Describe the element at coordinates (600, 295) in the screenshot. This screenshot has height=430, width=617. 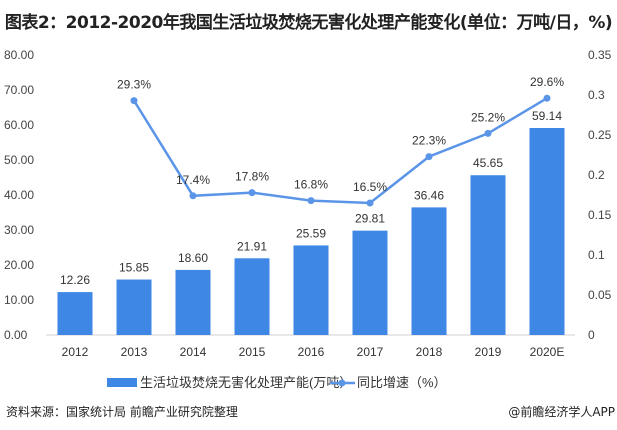
I see `y-right-tick-label: 0.05` at that location.